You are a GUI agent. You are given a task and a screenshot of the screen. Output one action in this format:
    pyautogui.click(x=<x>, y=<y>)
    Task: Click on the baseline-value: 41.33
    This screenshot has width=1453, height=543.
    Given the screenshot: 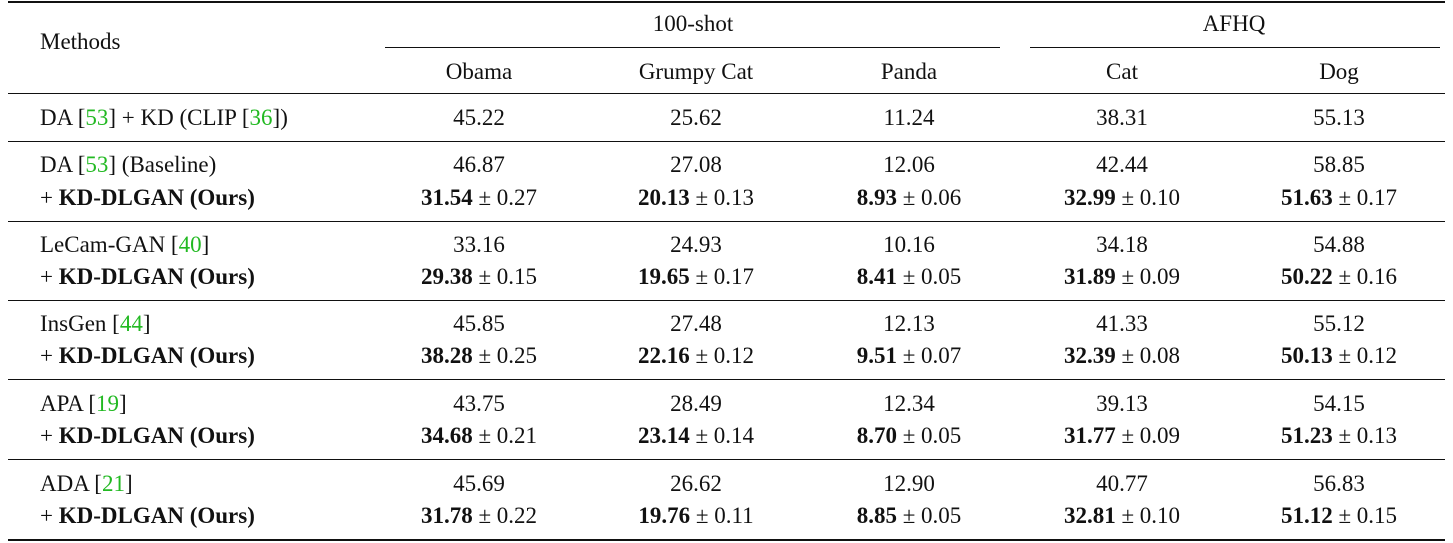 What is the action you would take?
    pyautogui.click(x=1122, y=323)
    